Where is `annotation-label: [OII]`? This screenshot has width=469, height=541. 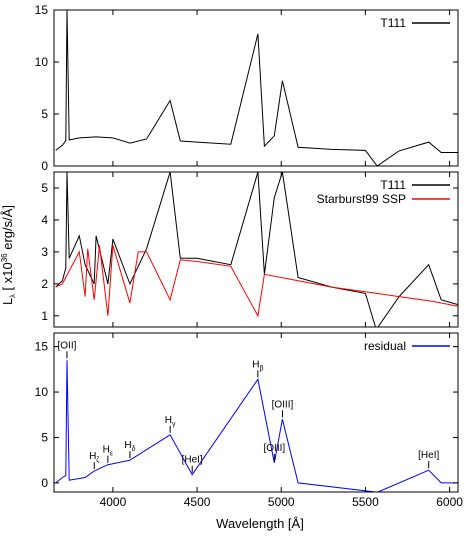 annotation-label: [OII] is located at coordinates (67, 345).